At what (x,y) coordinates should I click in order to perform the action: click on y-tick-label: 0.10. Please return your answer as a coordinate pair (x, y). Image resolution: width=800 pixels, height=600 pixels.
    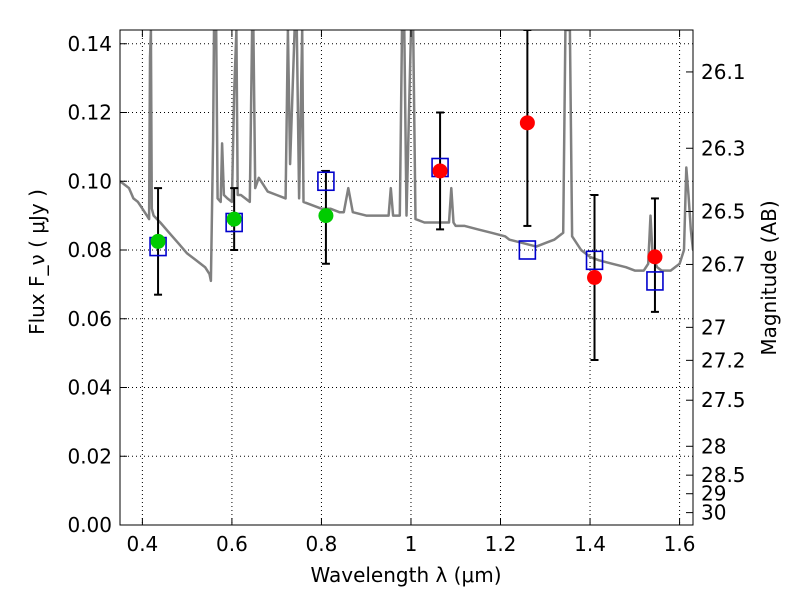
    Looking at the image, I should click on (89, 181).